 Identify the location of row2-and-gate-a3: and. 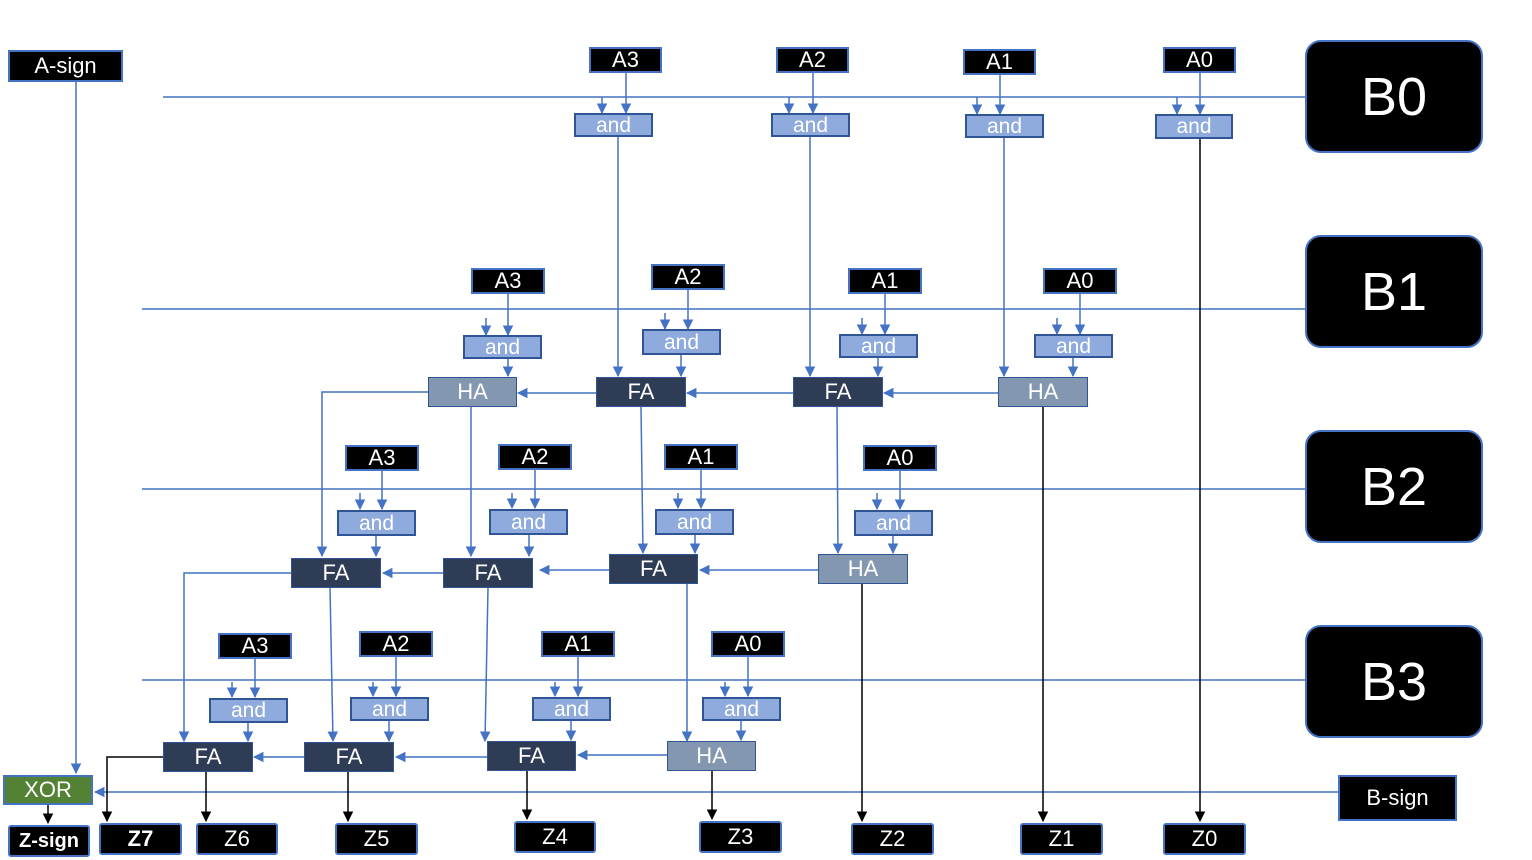
(376, 523).